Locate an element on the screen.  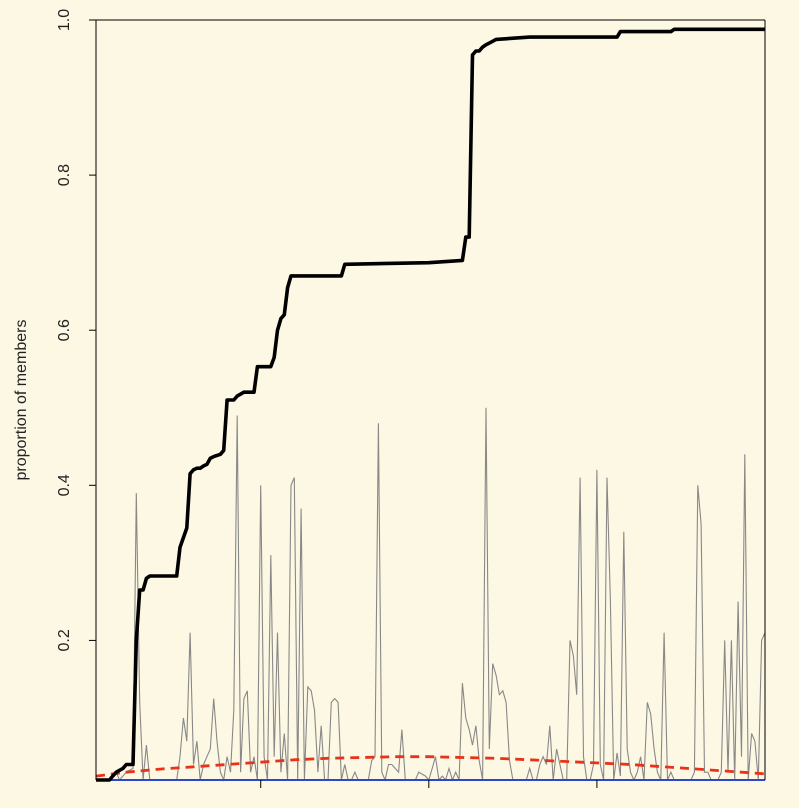
y-axis-label: proportion of members is located at coordinates (21, 400).